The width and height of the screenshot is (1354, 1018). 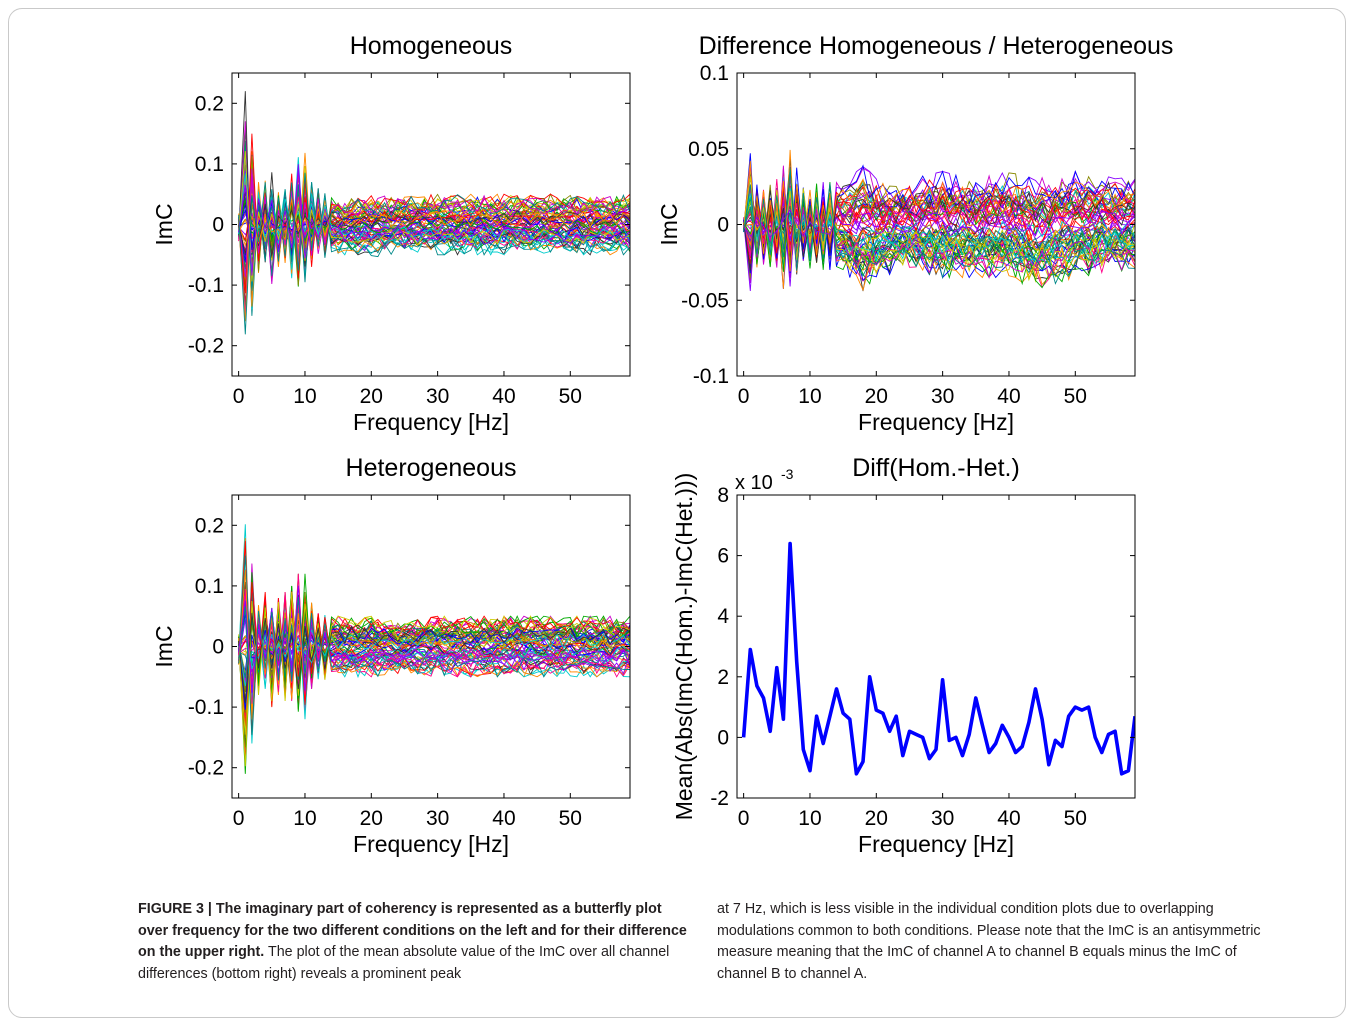 What do you see at coordinates (723, 616) in the screenshot?
I see `y-tick-label: 4` at bounding box center [723, 616].